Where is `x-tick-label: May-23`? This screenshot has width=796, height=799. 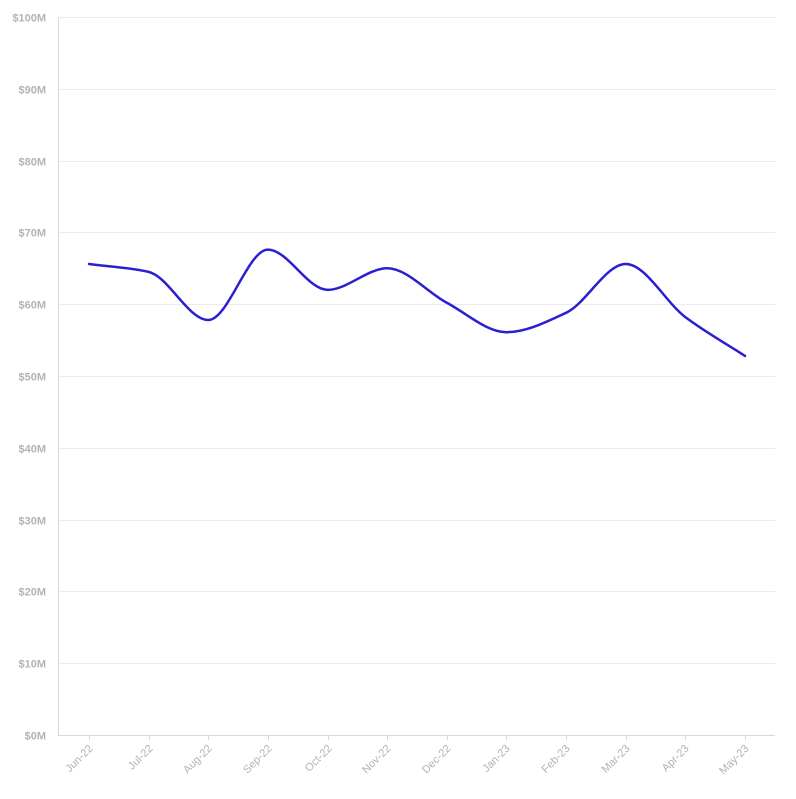
x-tick-label: May-23 is located at coordinates (734, 760).